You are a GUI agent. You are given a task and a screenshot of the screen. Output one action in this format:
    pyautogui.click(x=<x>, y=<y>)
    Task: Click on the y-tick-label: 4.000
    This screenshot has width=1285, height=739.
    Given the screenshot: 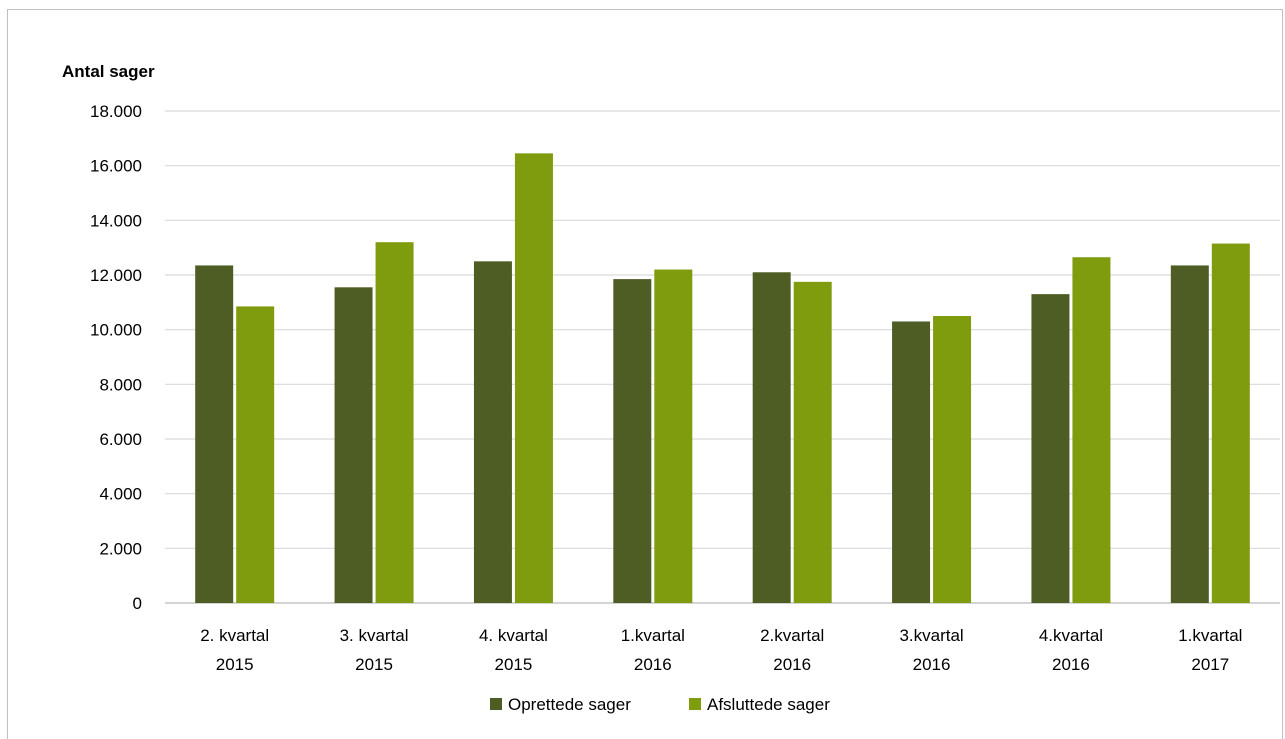 What is the action you would take?
    pyautogui.click(x=120, y=494)
    